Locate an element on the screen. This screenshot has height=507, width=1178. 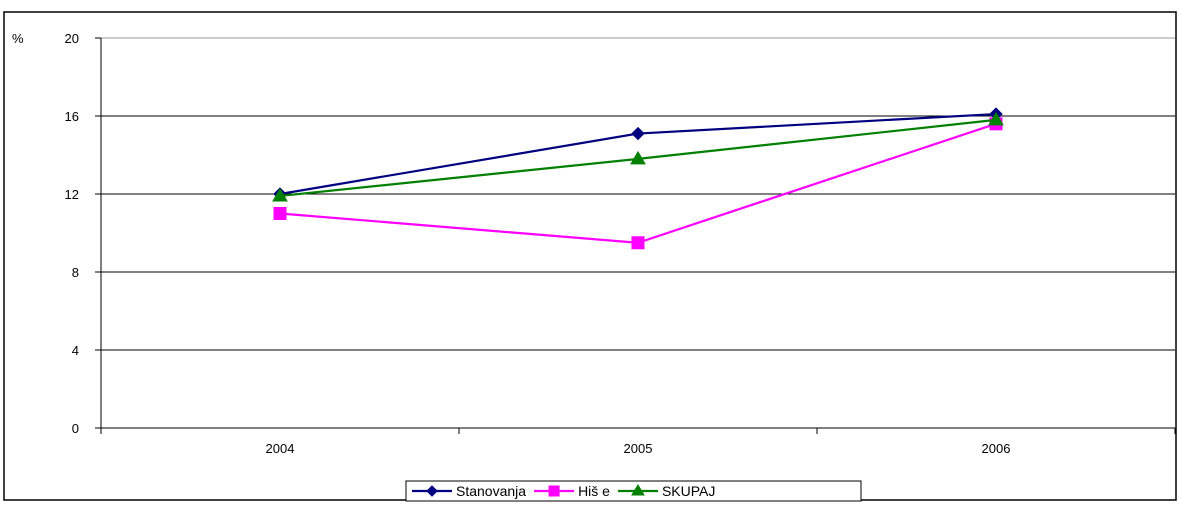
y-axis-label: % is located at coordinates (18, 38).